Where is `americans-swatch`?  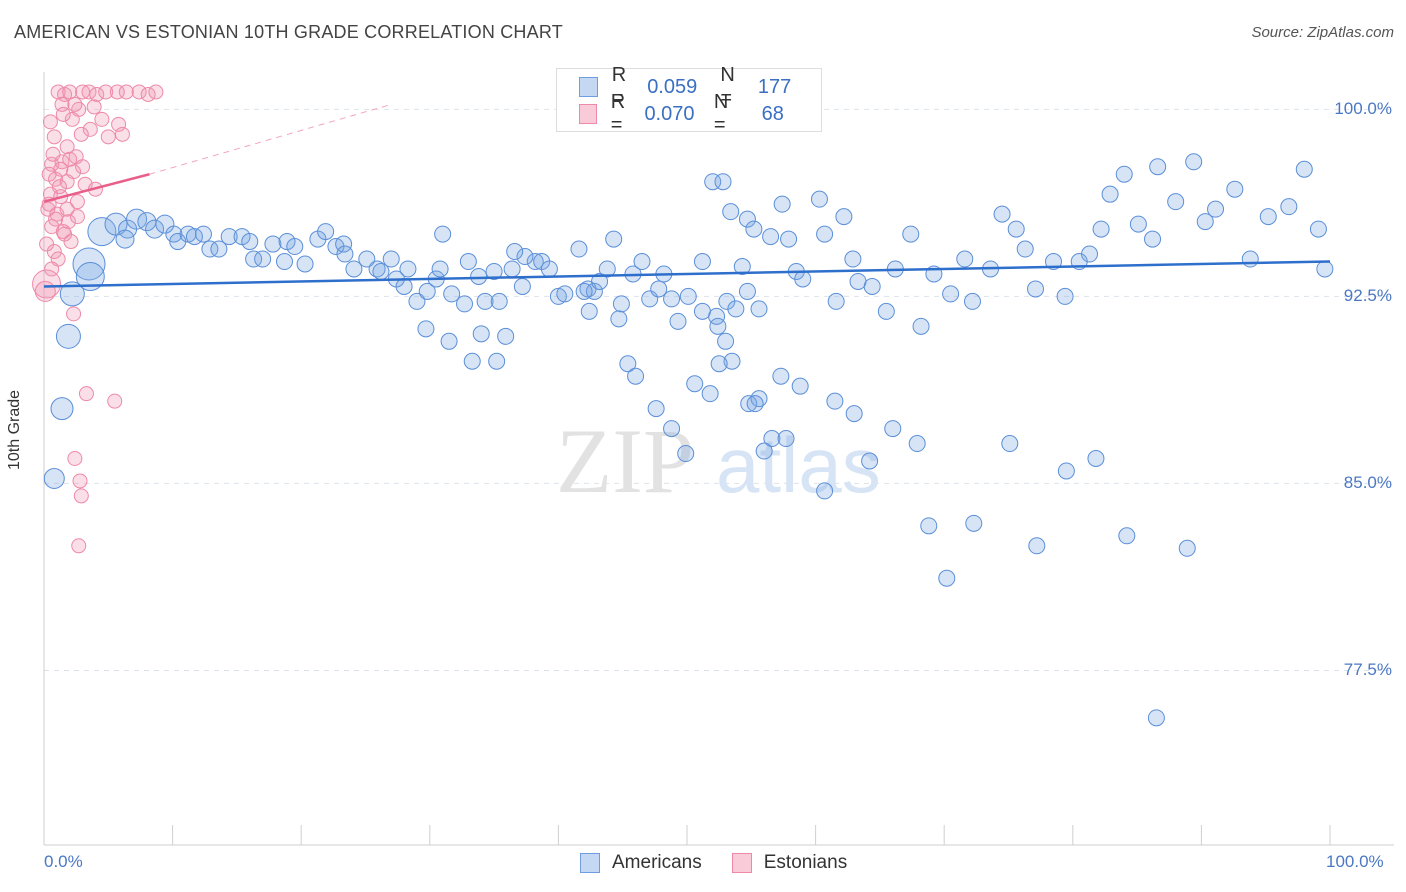 americans-swatch is located at coordinates (588, 87).